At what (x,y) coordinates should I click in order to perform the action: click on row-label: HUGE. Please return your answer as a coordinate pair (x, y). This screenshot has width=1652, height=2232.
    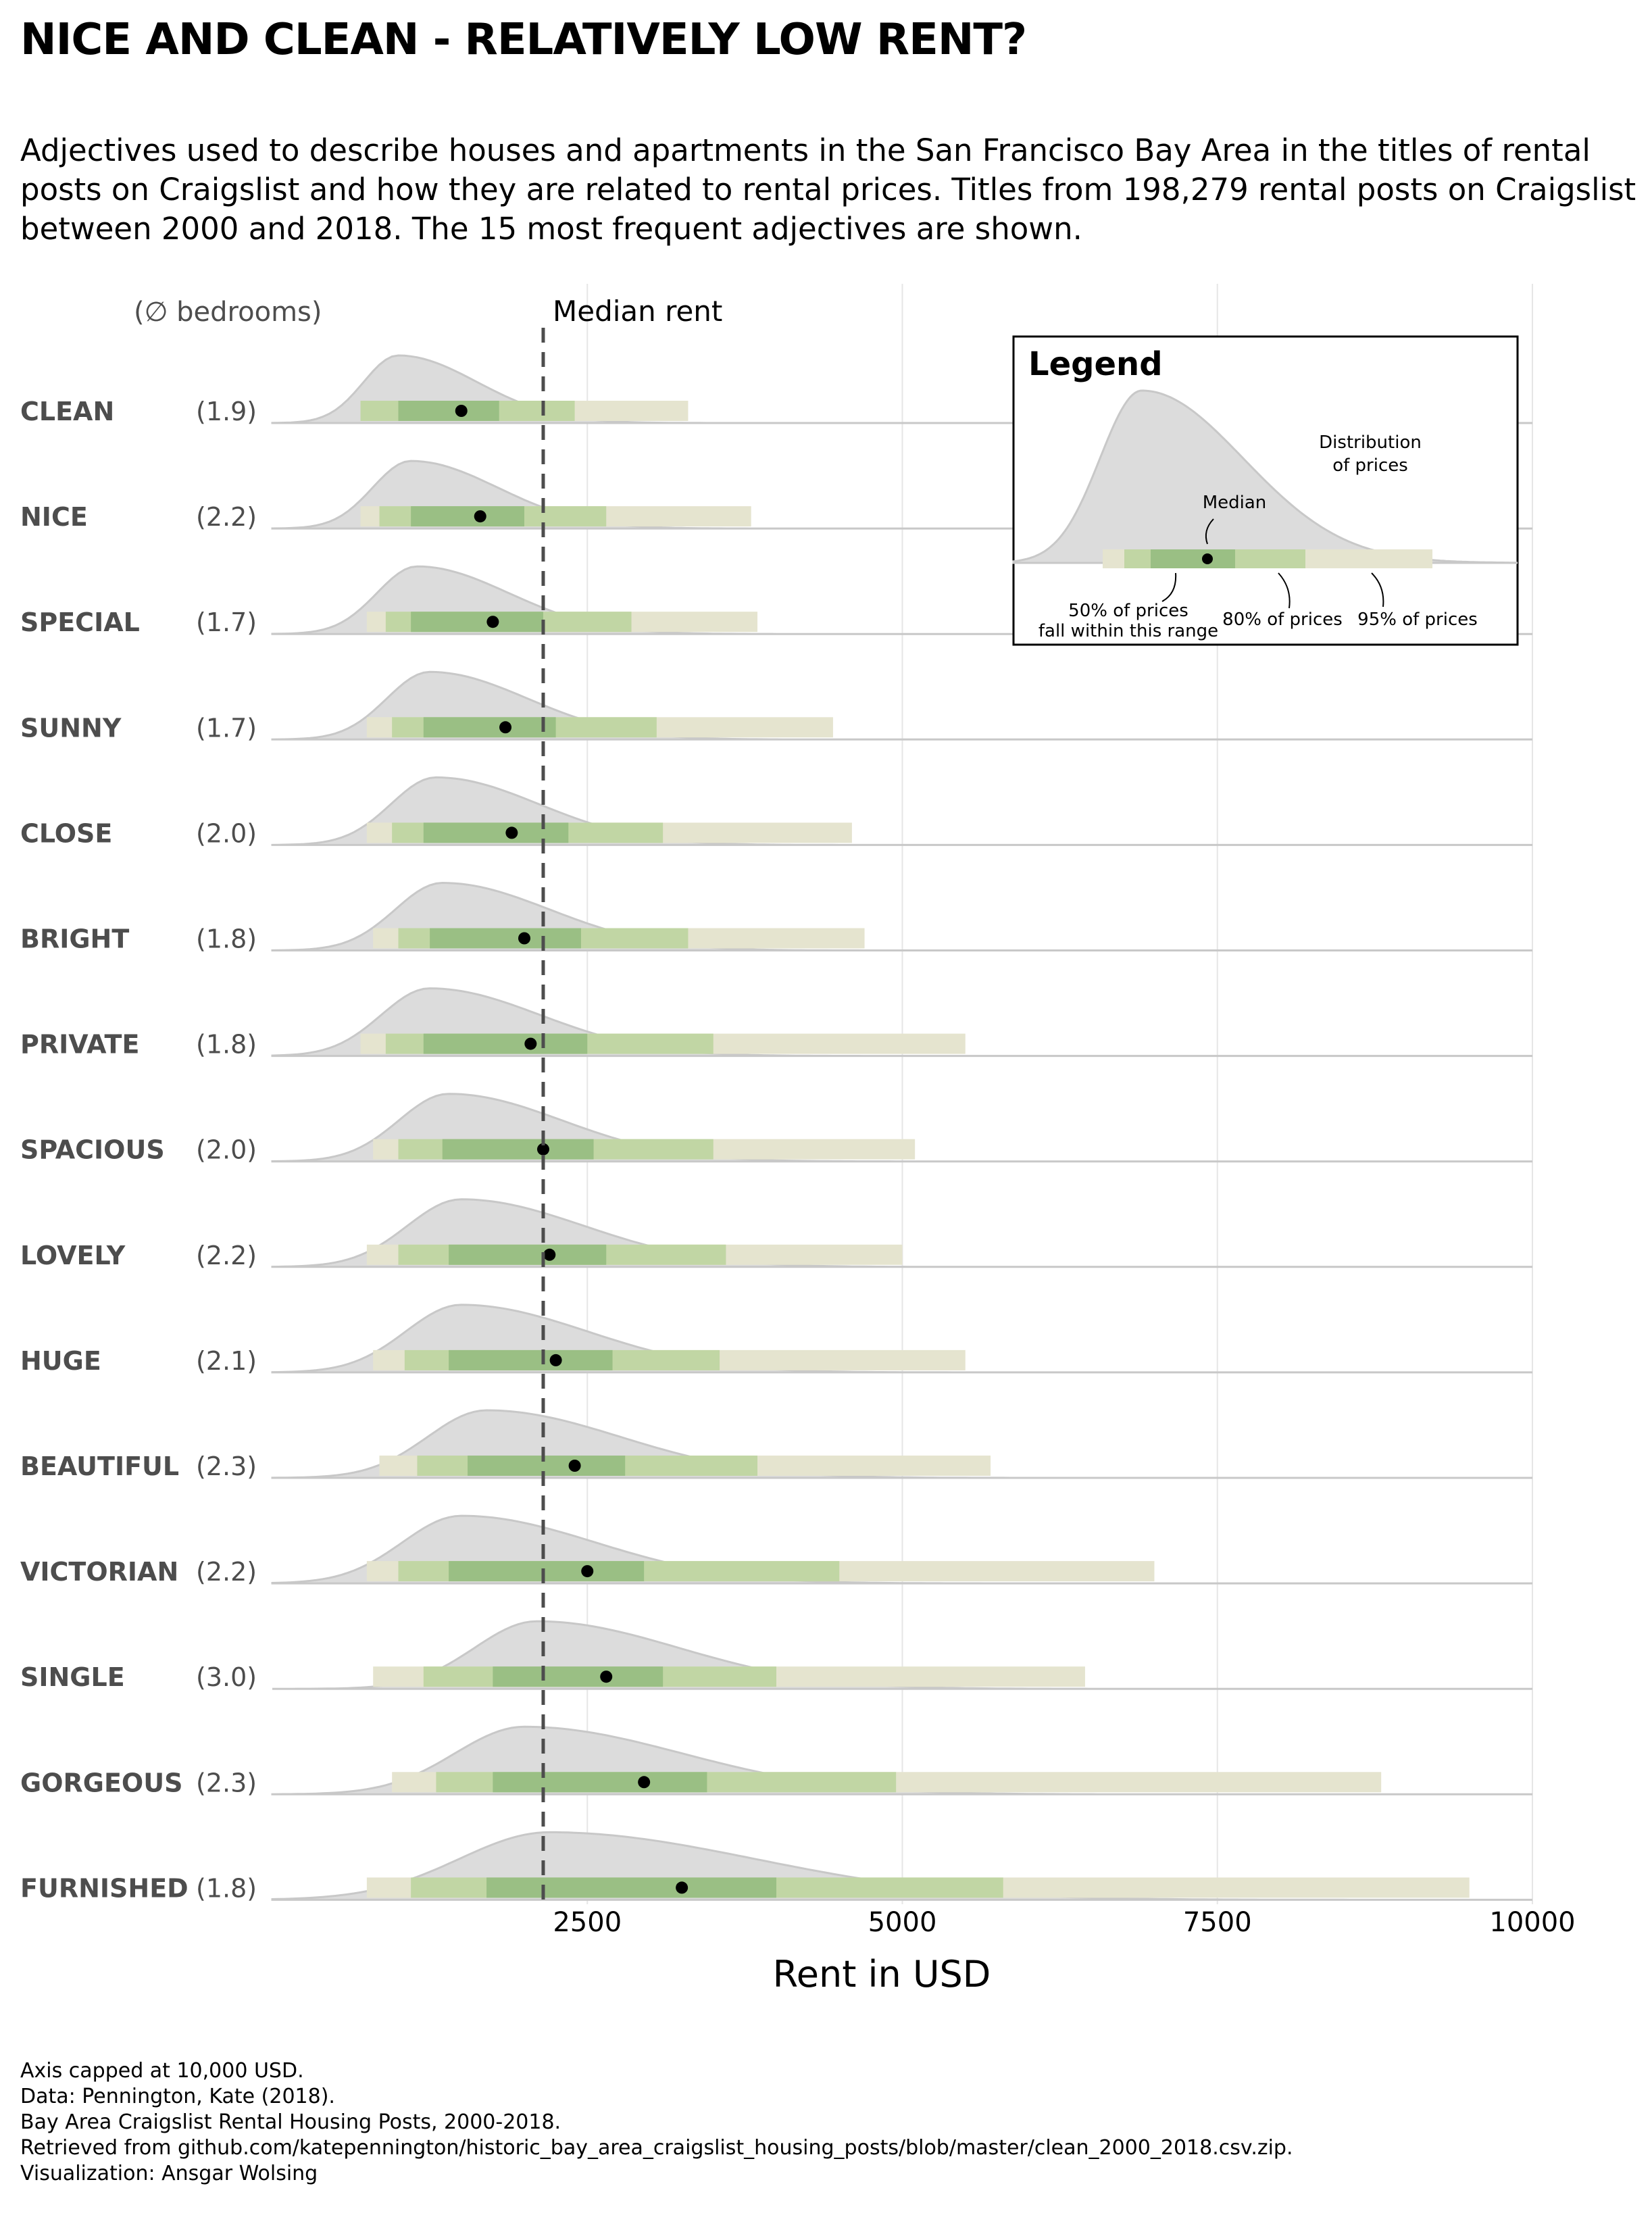
    Looking at the image, I should click on (60, 1361).